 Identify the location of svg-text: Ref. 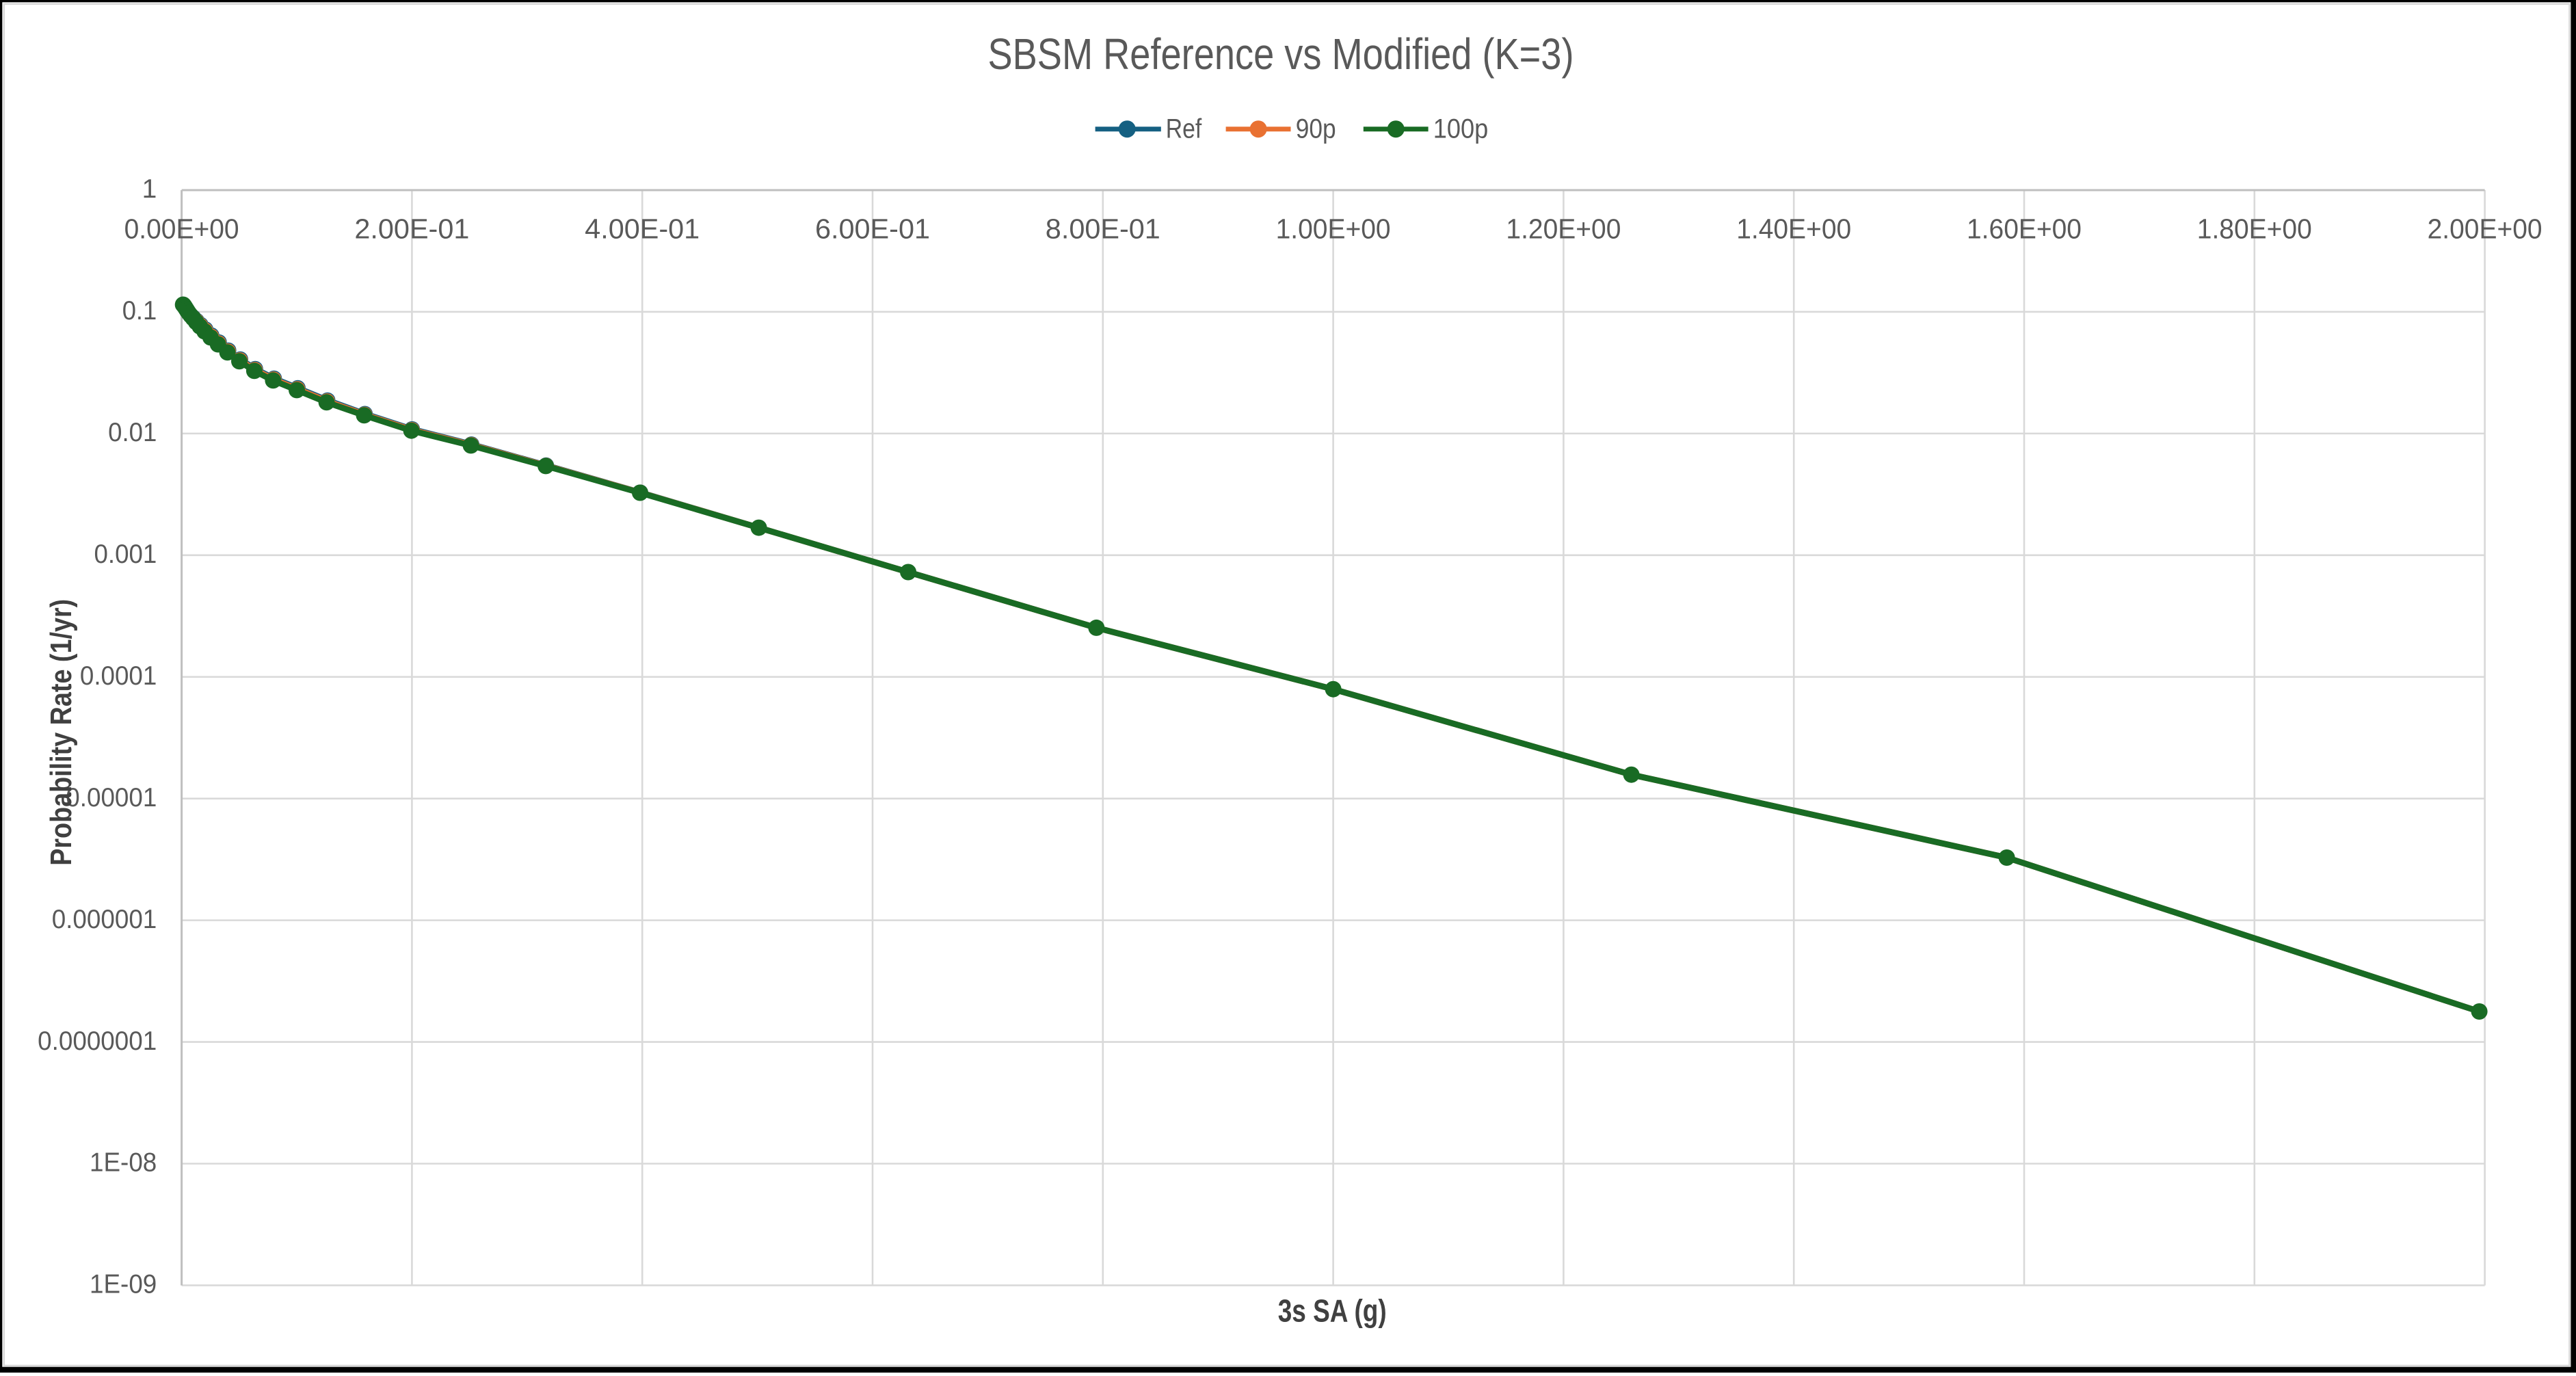
(1184, 129).